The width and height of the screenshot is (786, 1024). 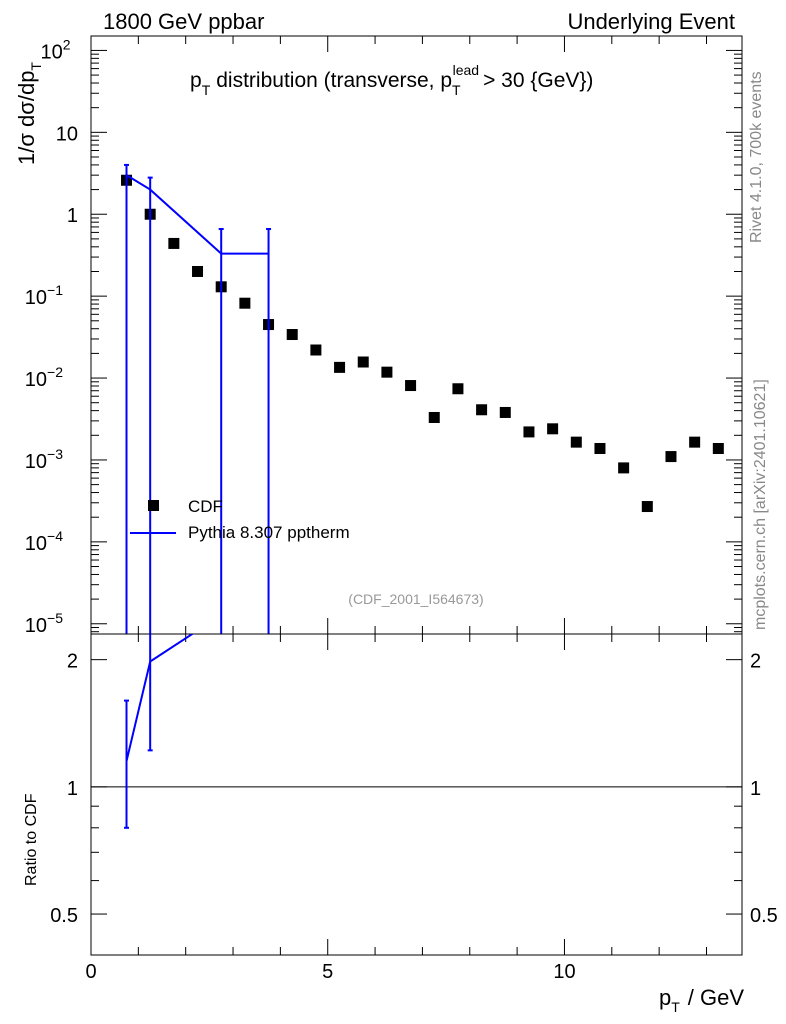 What do you see at coordinates (90, 972) in the screenshot?
I see `x-tick-label: 0` at bounding box center [90, 972].